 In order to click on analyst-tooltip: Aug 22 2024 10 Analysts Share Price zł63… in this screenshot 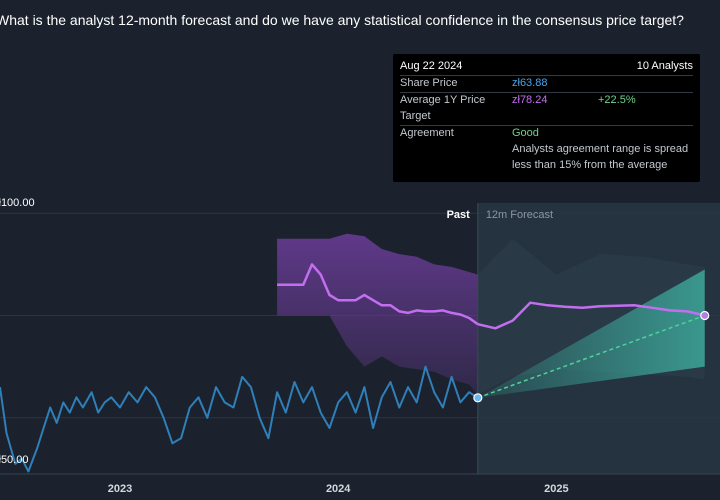, I will do `click(546, 118)`.